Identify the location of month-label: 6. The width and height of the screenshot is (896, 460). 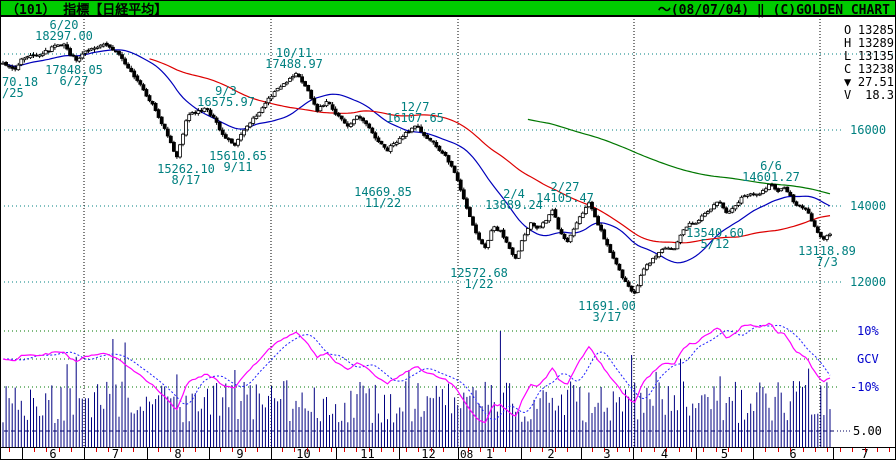
(793, 453).